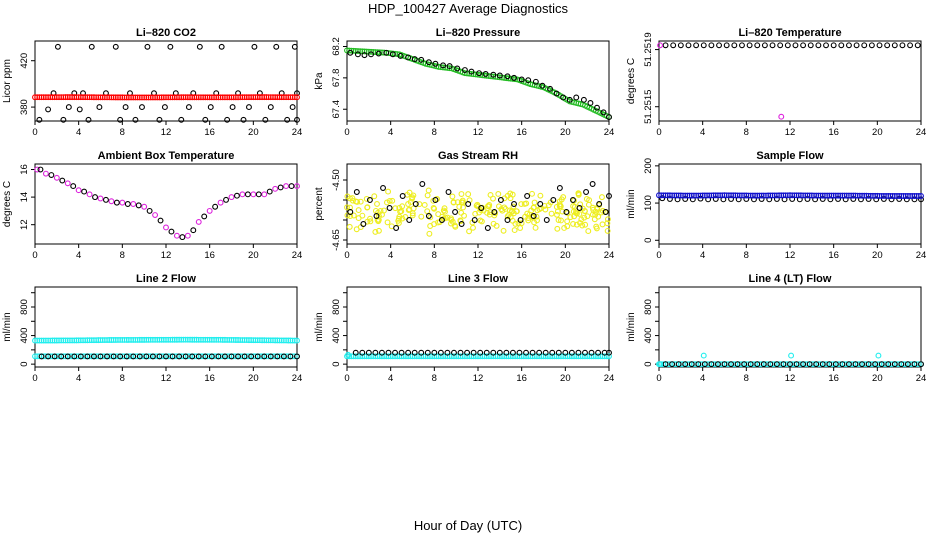 This screenshot has width=936, height=540. Describe the element at coordinates (790, 156) in the screenshot. I see `panel-title: Sample Flow` at that location.